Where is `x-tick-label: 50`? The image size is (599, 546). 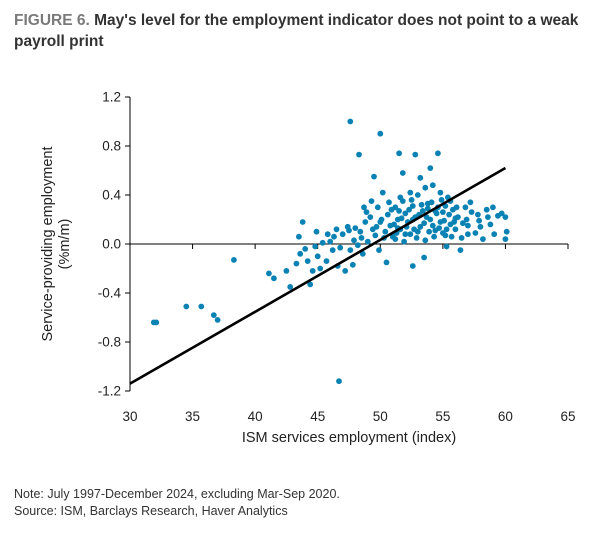
x-tick-label: 50 is located at coordinates (380, 416).